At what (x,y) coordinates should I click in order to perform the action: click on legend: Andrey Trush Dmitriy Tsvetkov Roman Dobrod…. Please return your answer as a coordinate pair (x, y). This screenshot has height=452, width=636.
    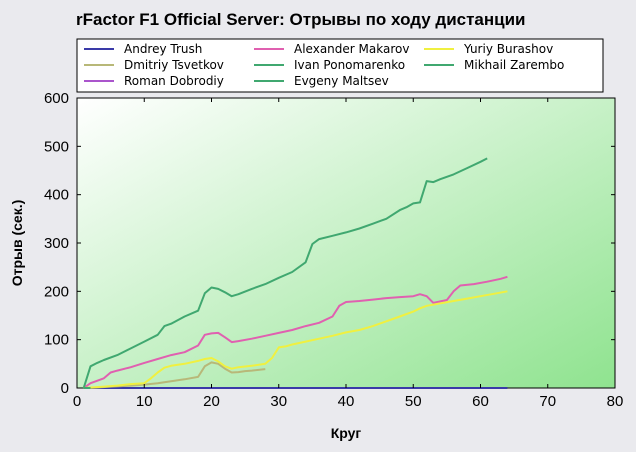
    Looking at the image, I should click on (340, 65).